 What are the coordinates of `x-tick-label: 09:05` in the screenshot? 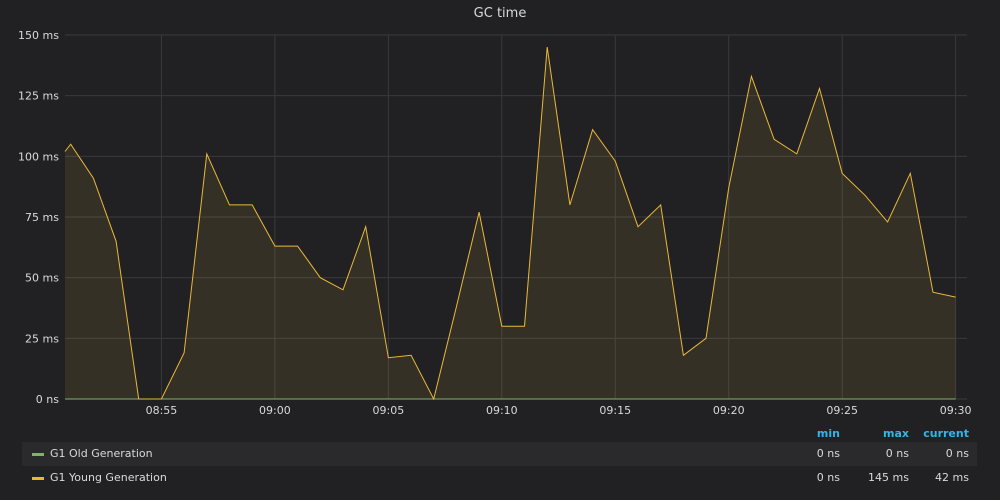 It's located at (389, 410).